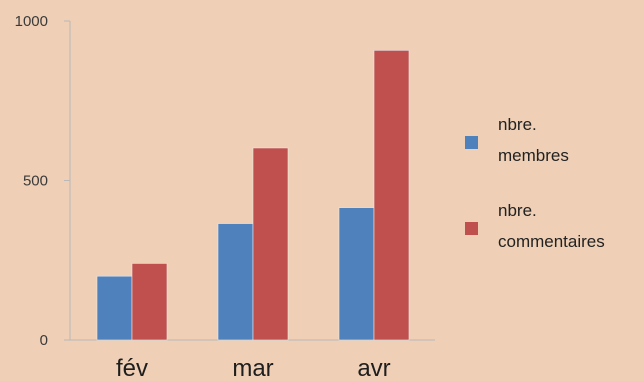 Image resolution: width=644 pixels, height=381 pixels. I want to click on y-tick-label: 1000, so click(31, 21).